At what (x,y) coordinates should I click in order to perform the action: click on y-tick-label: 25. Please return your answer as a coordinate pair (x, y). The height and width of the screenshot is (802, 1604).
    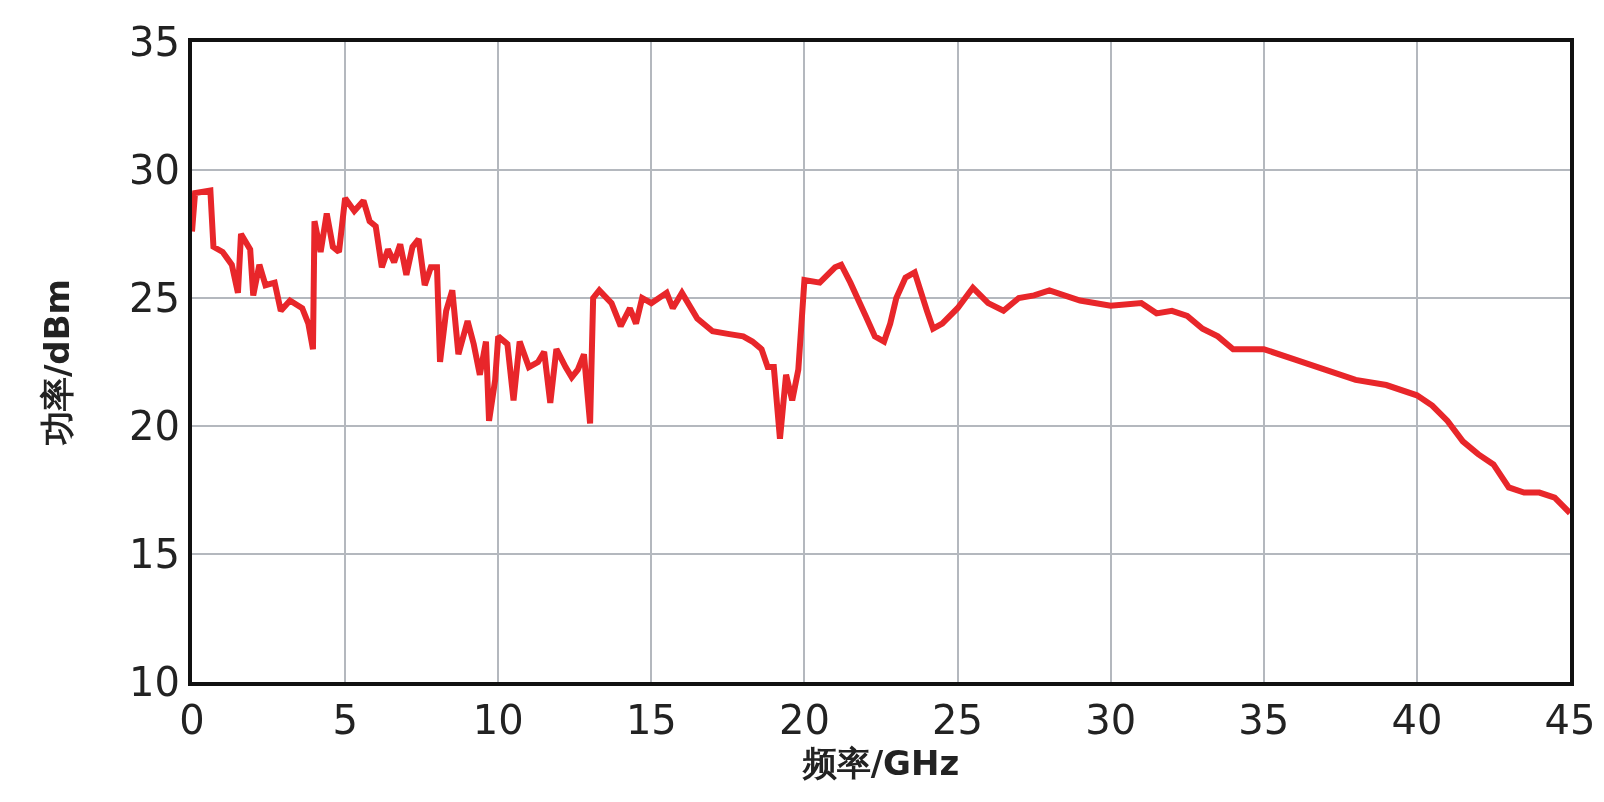
    Looking at the image, I should click on (154, 298).